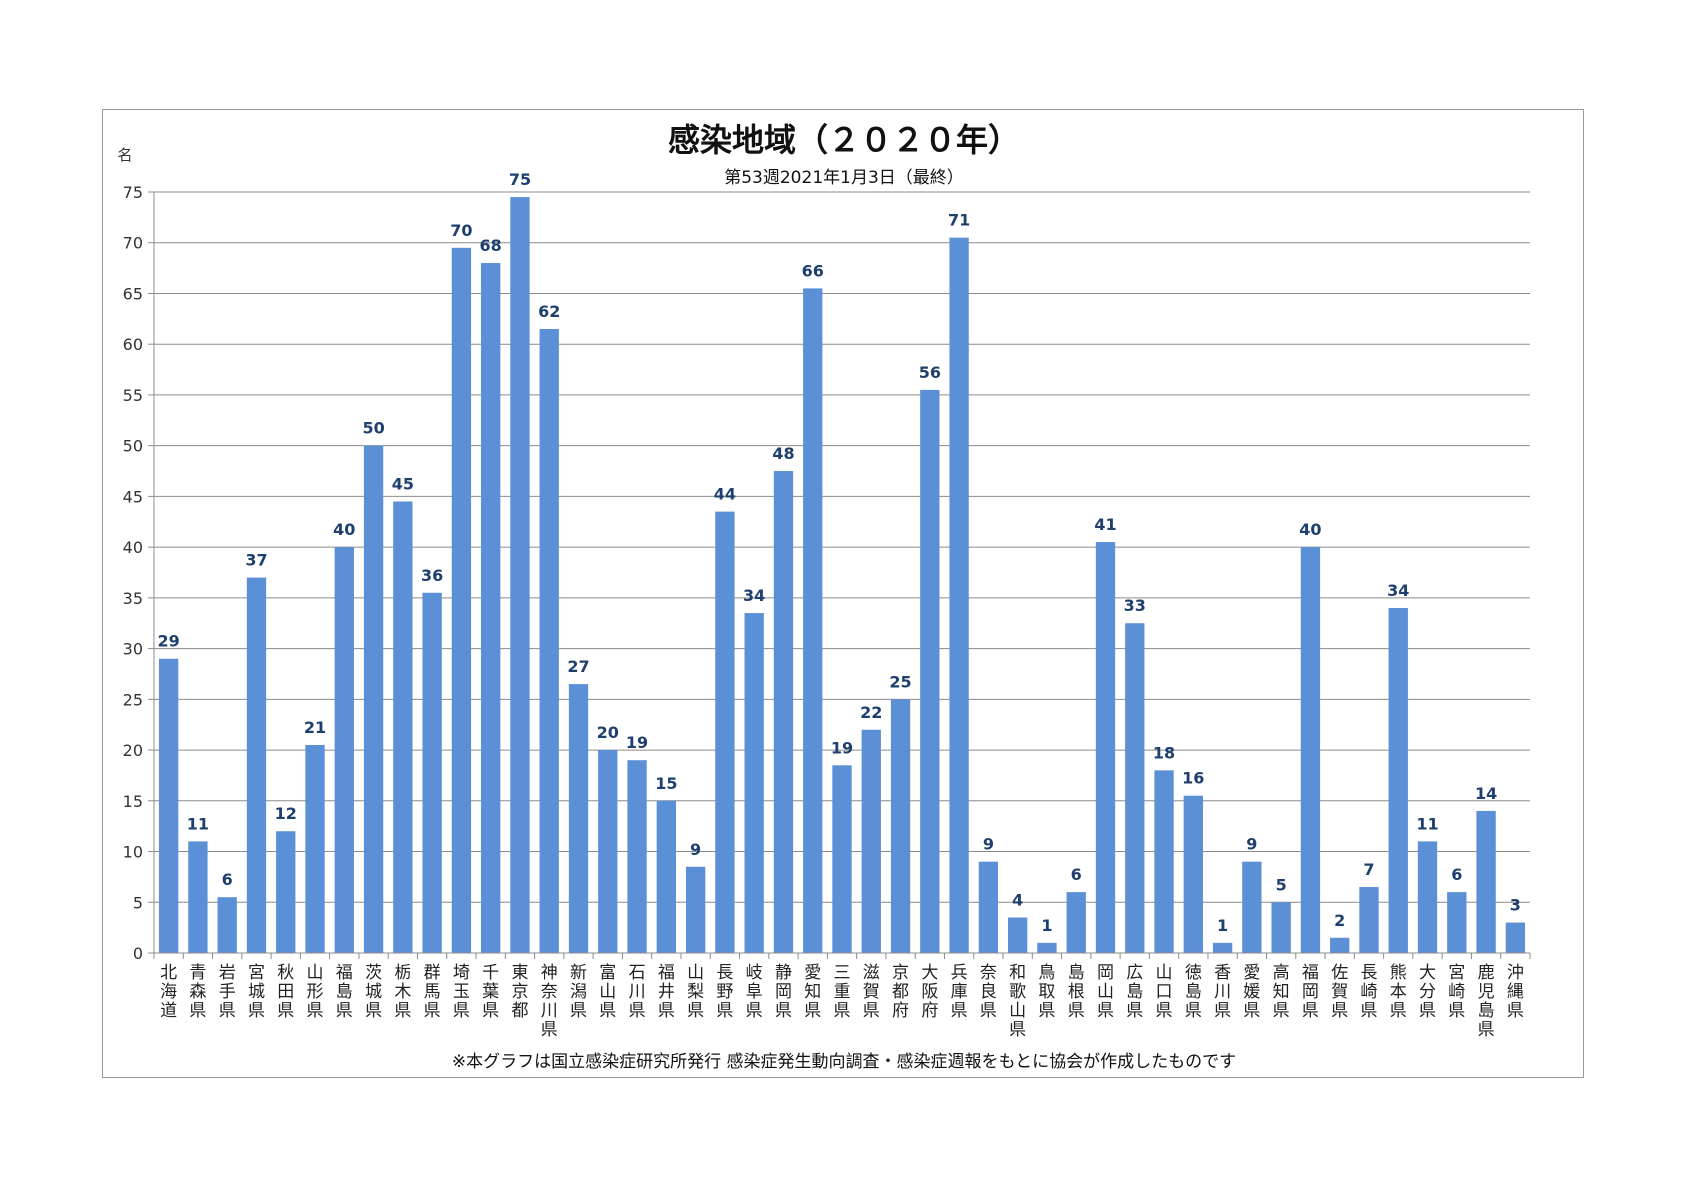 Image resolution: width=1684 pixels, height=1190 pixels. Describe the element at coordinates (124, 155) in the screenshot. I see `y-axis-unit-label: 名` at that location.